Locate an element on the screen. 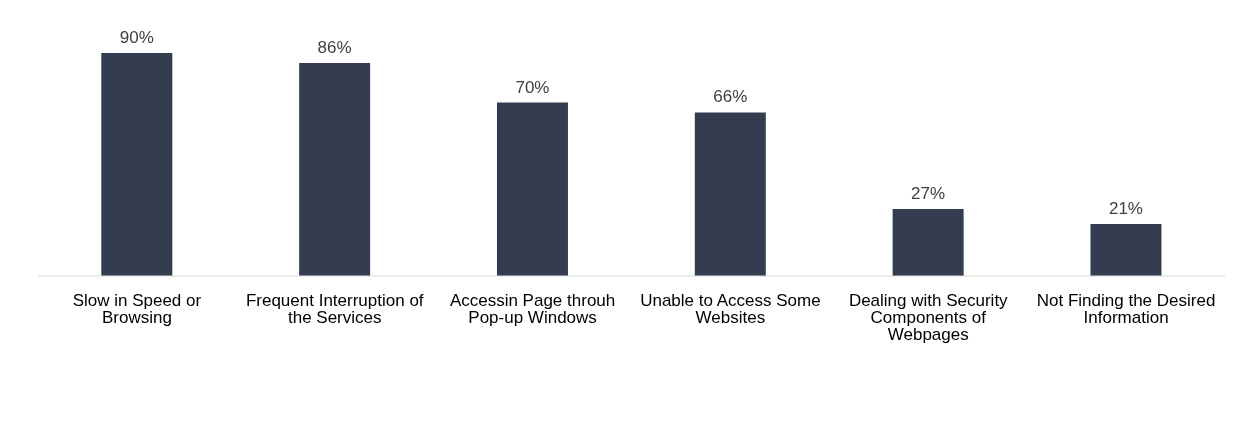 The height and width of the screenshot is (426, 1253). x-tick-label: Not Finding the Desired Information is located at coordinates (1126, 309).